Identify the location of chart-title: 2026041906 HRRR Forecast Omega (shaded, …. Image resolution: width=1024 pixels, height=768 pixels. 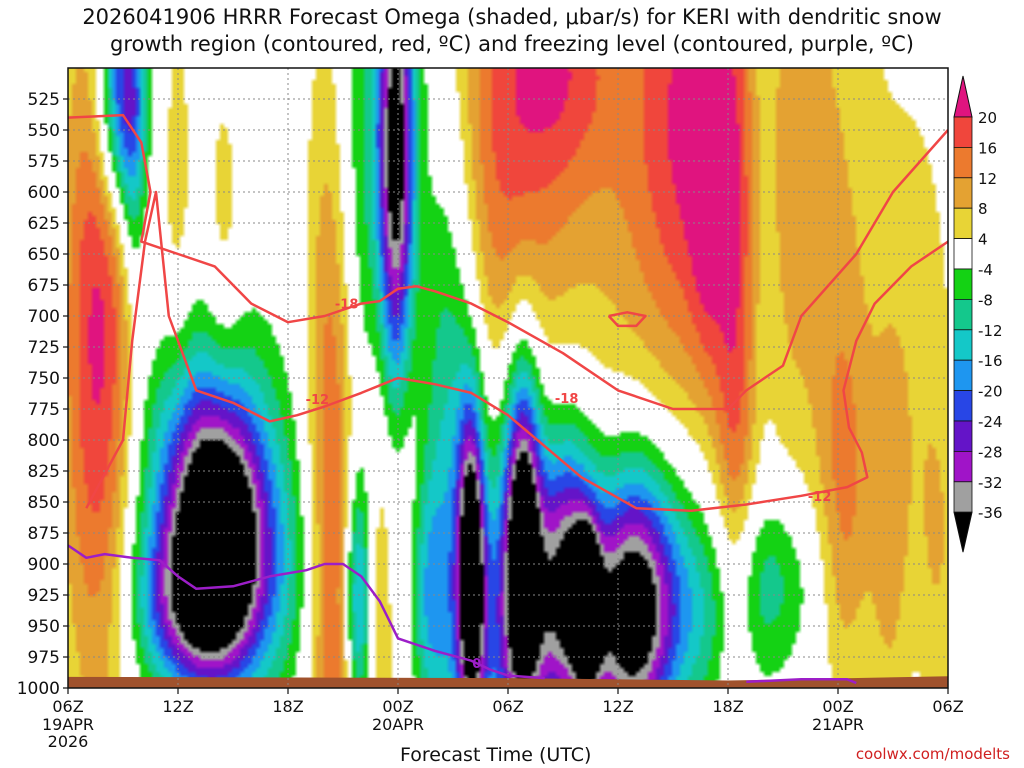
(512, 31).